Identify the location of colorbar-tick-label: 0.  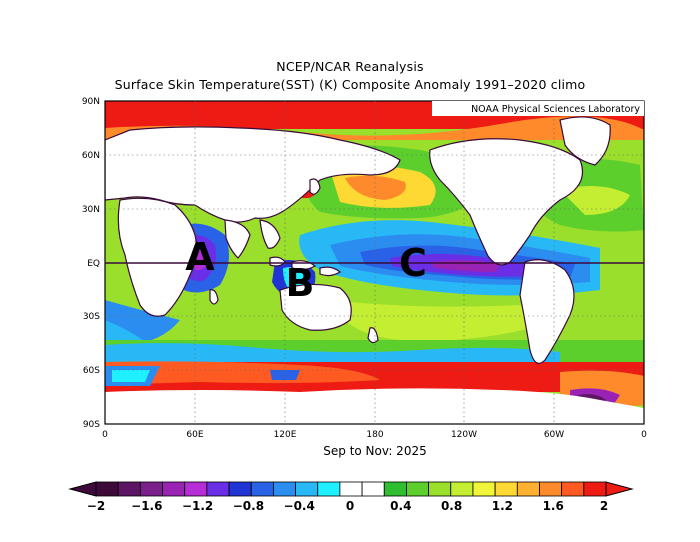
(350, 506).